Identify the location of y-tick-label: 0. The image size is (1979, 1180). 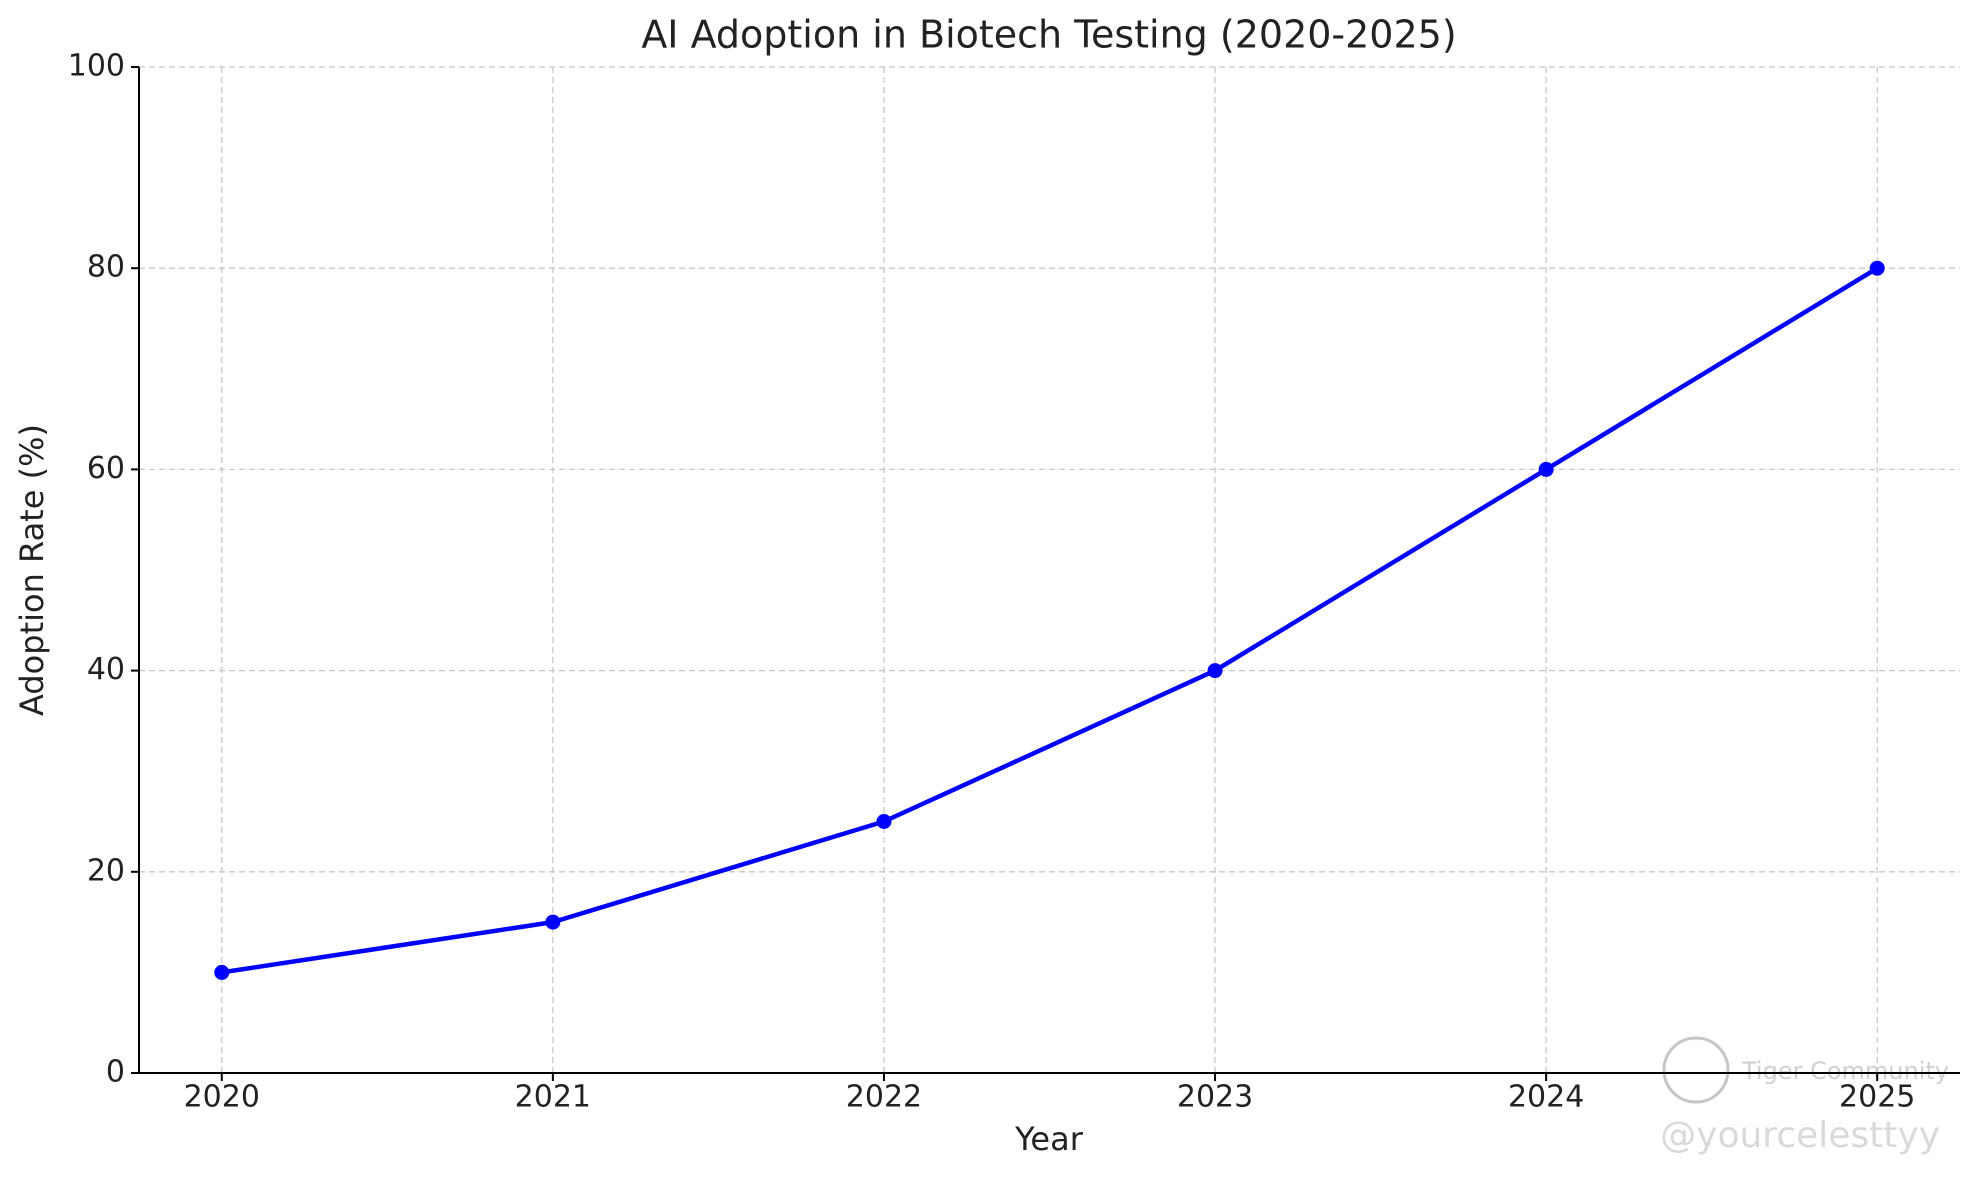
(115, 1072).